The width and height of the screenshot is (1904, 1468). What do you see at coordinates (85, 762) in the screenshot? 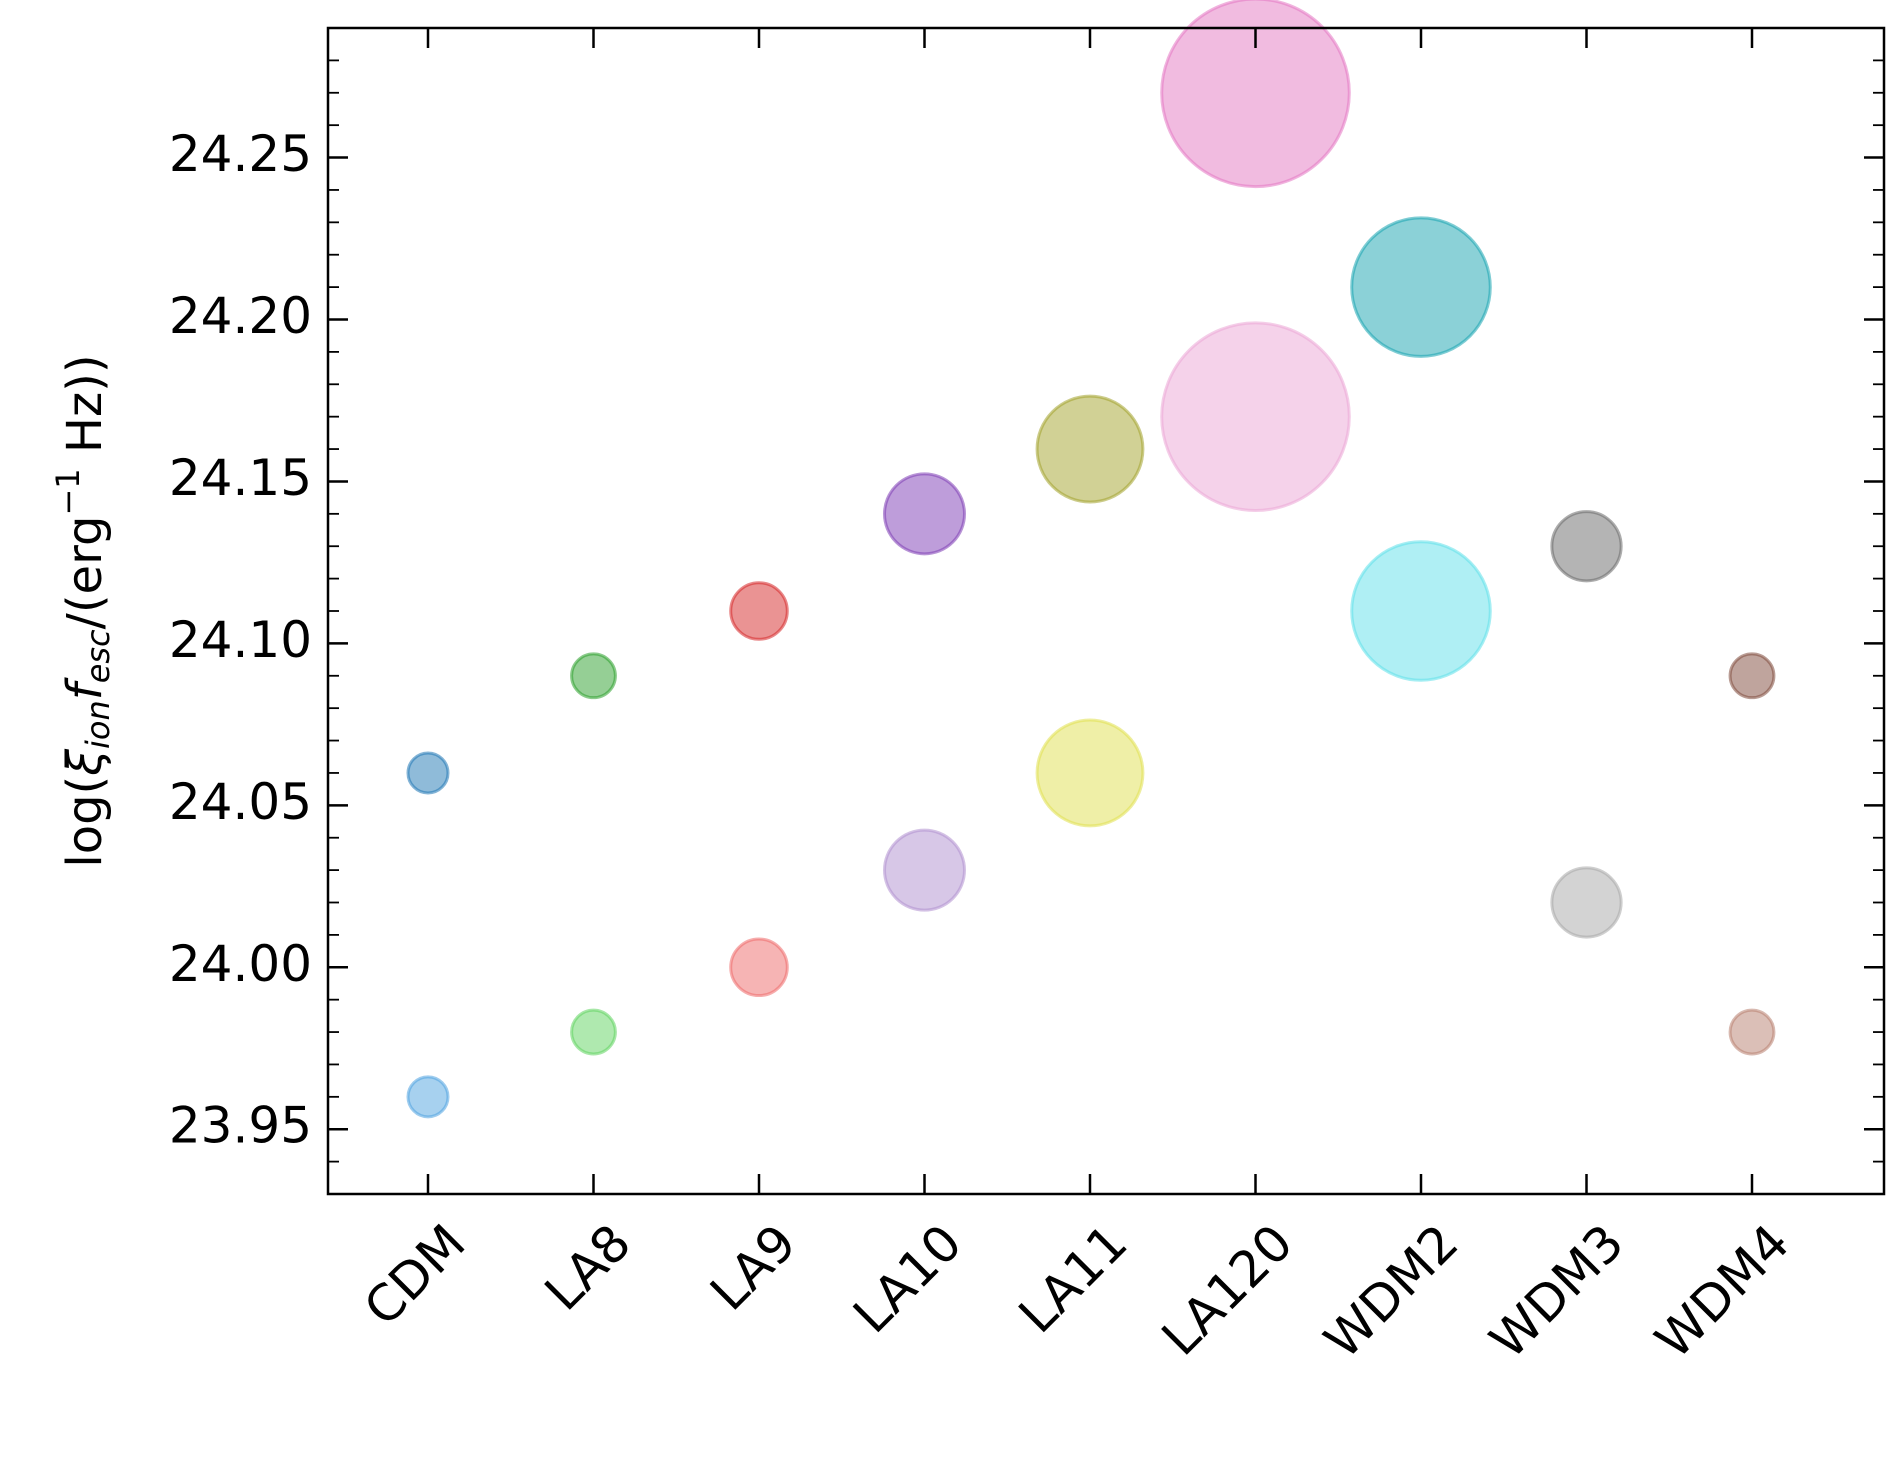
I see `y-label-xi: ξ` at bounding box center [85, 762].